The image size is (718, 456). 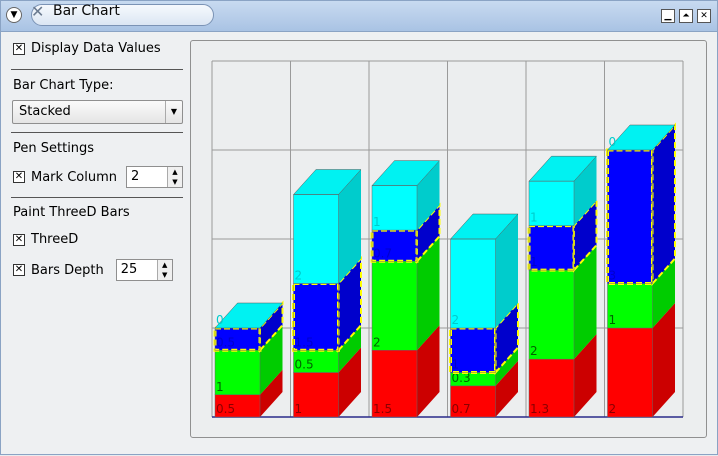 I want to click on close-button: ✕, so click(x=704, y=16).